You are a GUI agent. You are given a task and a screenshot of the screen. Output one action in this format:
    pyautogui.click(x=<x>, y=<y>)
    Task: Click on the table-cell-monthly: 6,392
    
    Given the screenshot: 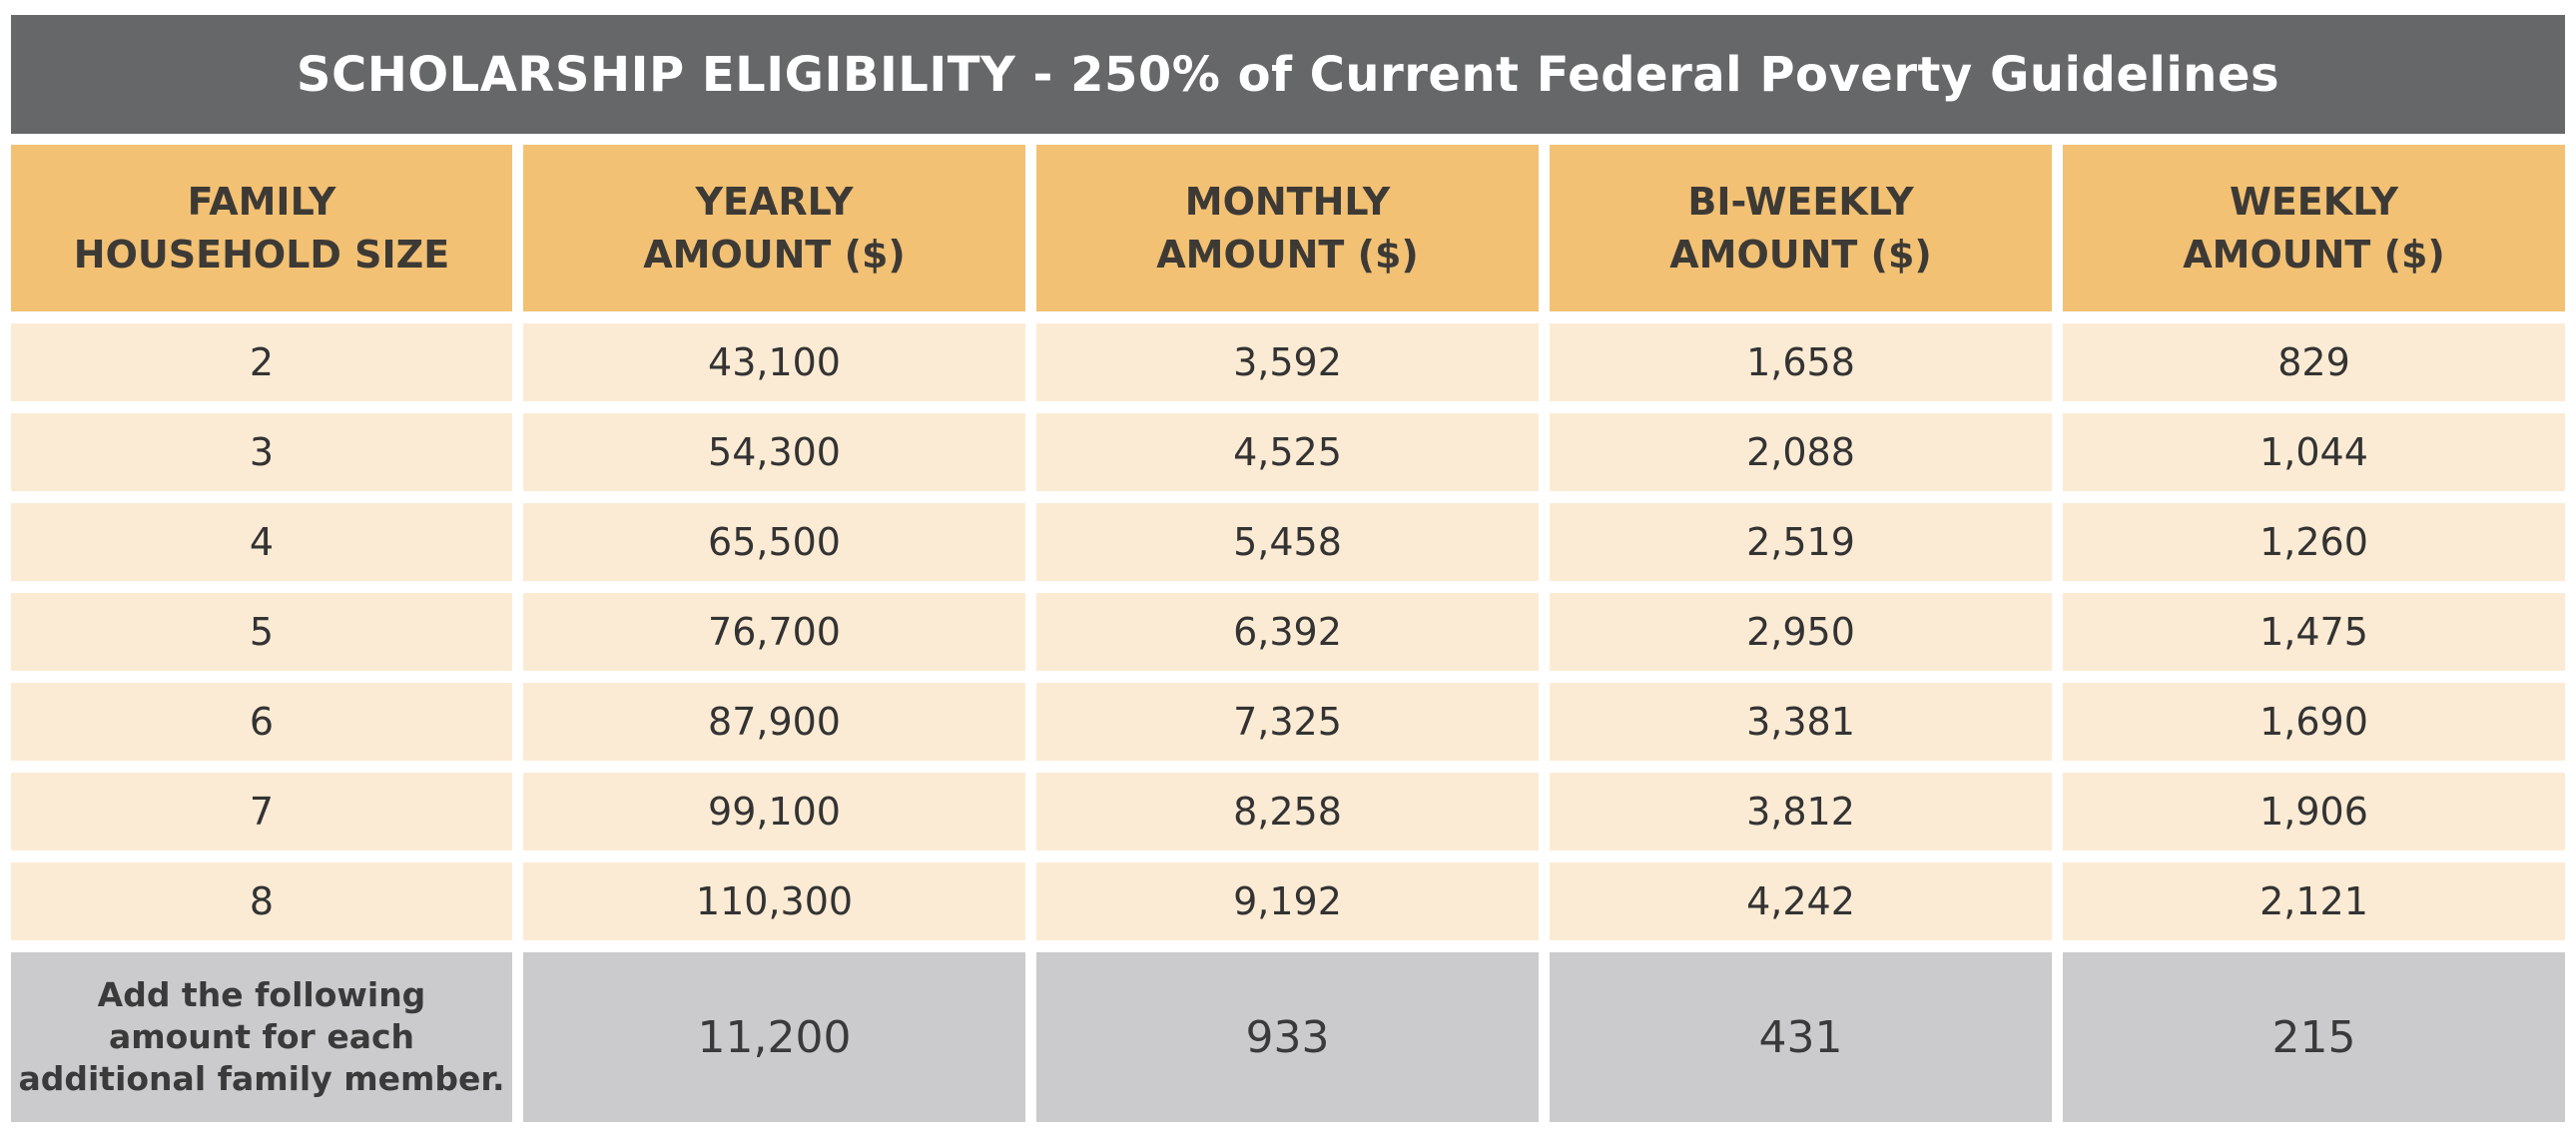 What is the action you would take?
    pyautogui.click(x=1287, y=632)
    